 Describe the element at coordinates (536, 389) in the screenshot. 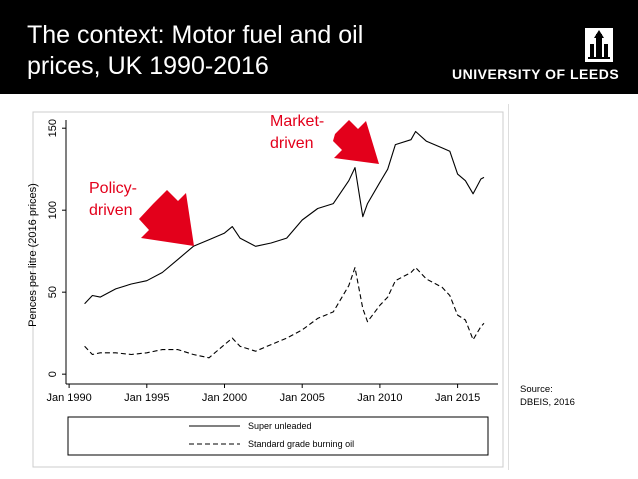

I see `source-label: Source:` at that location.